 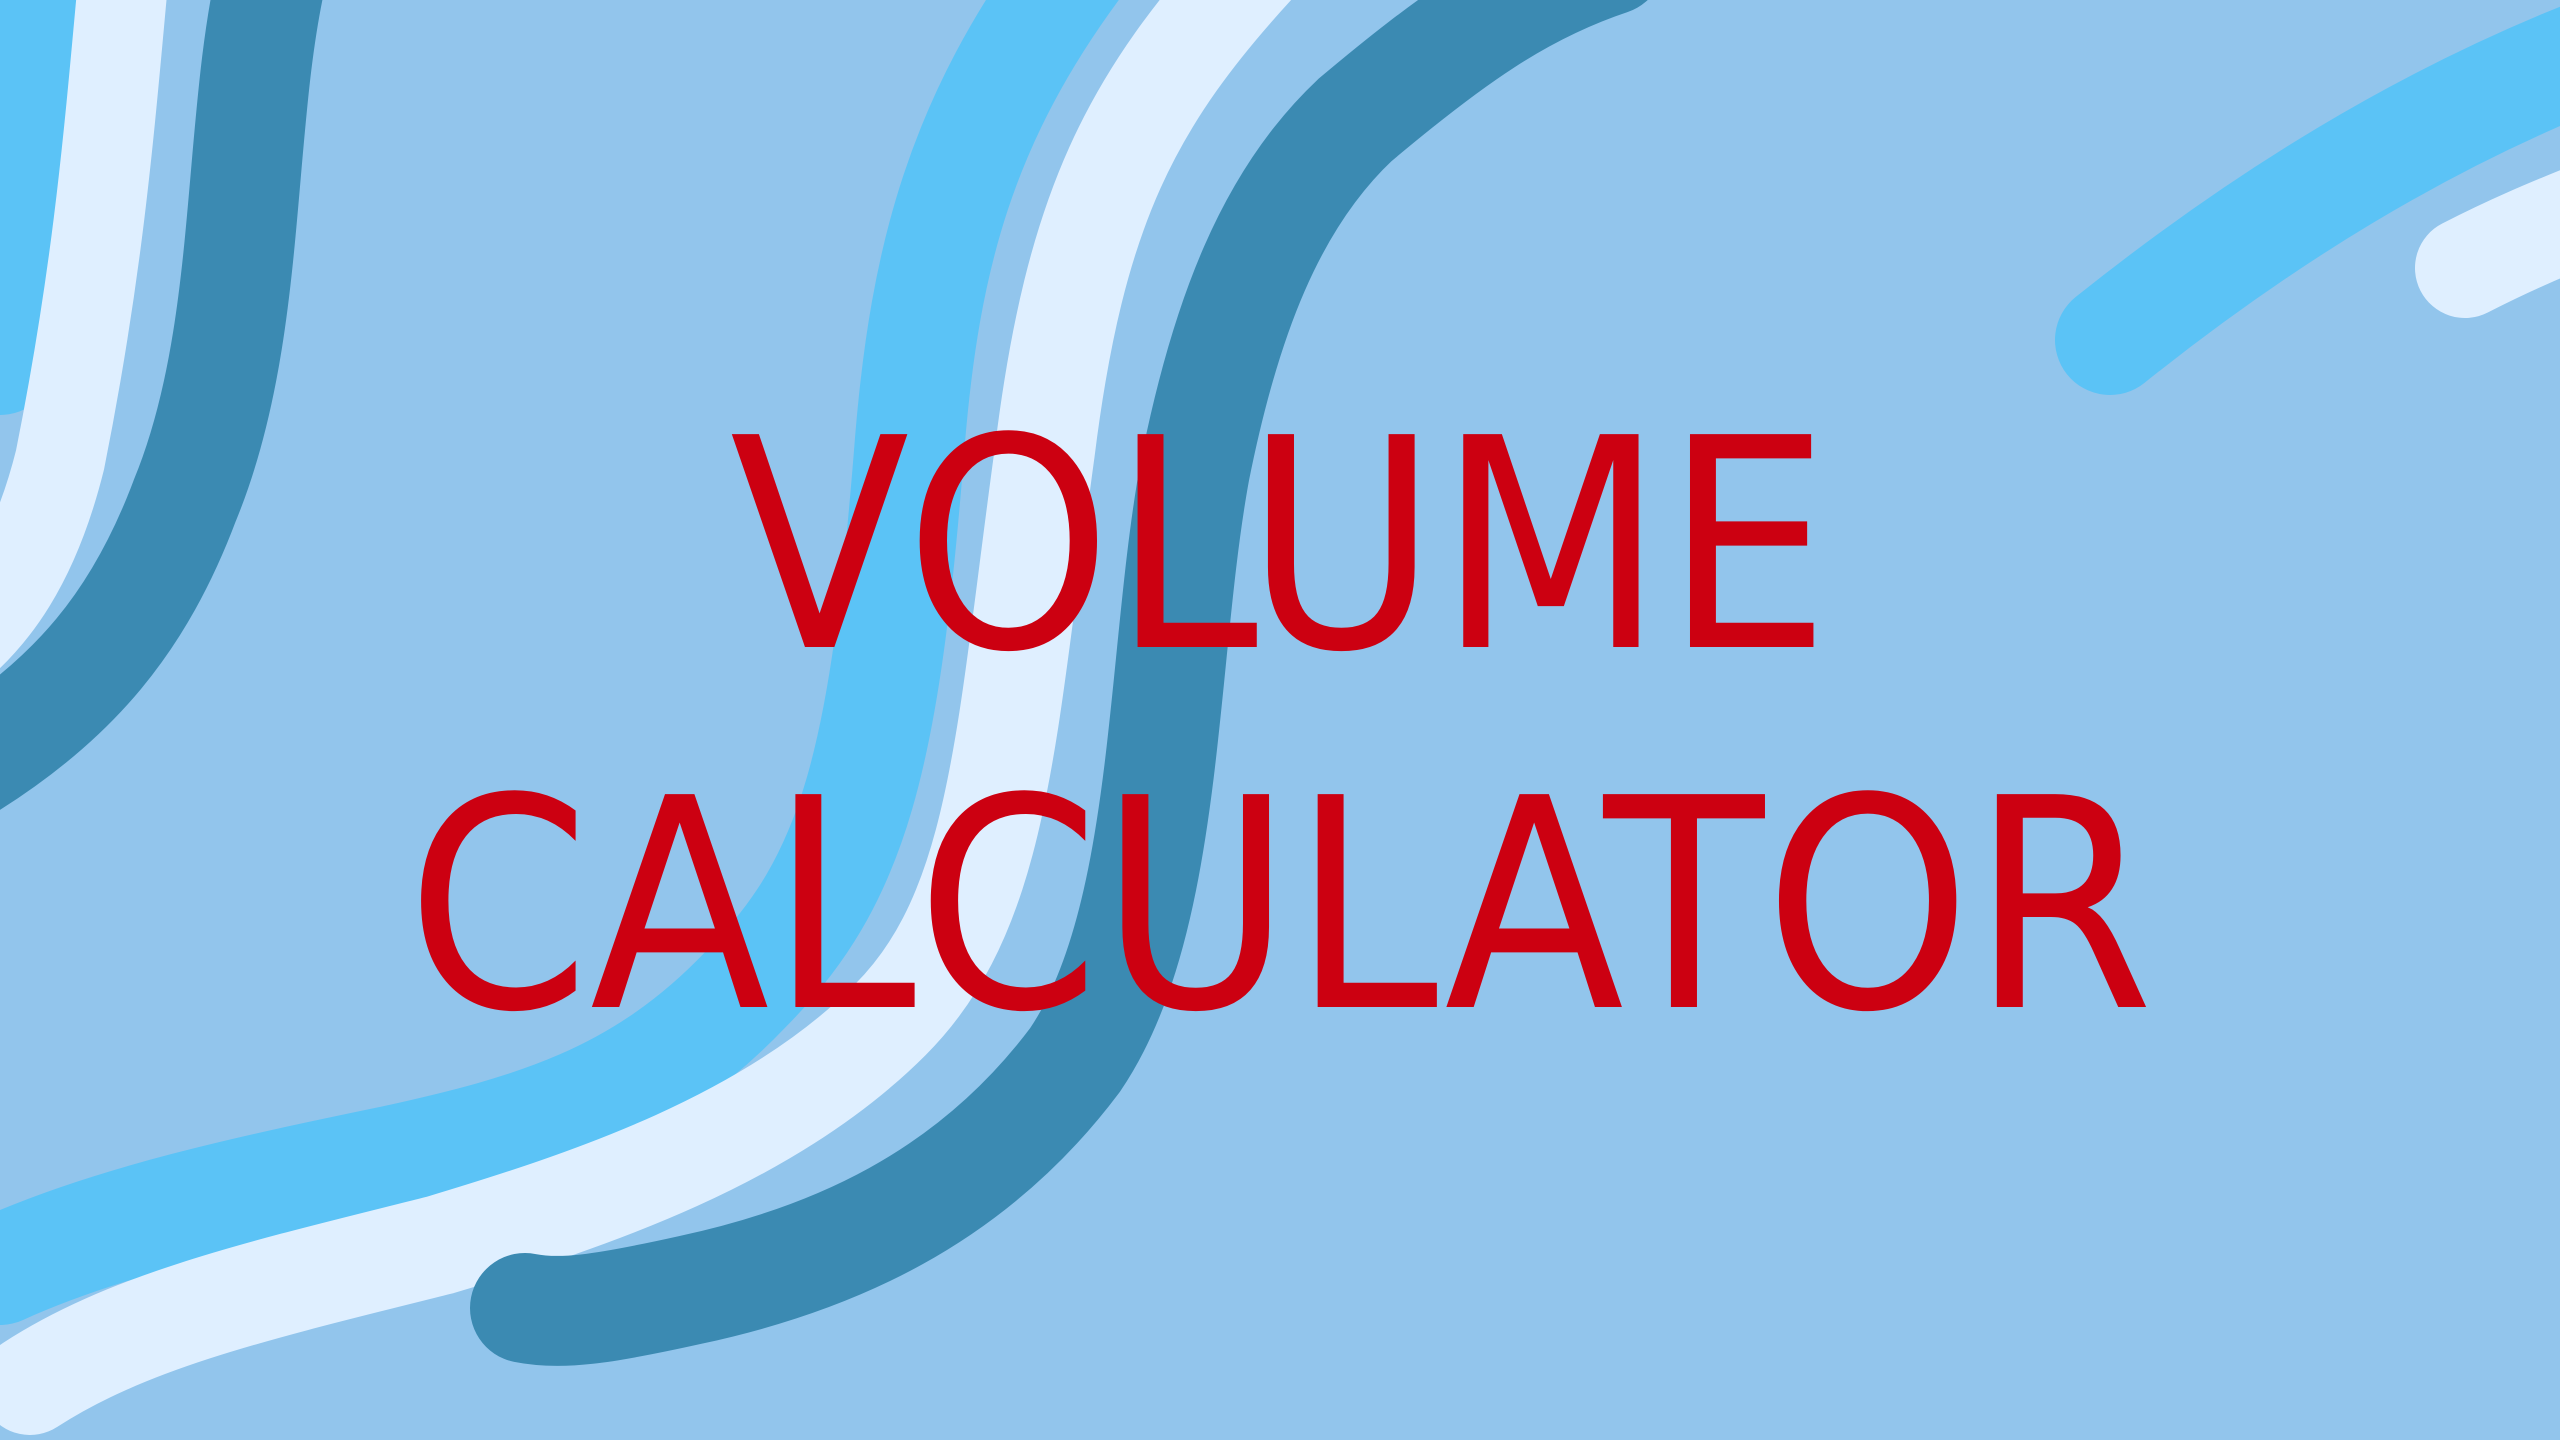 I want to click on stripe-right-bright, so click(x=2307, y=200).